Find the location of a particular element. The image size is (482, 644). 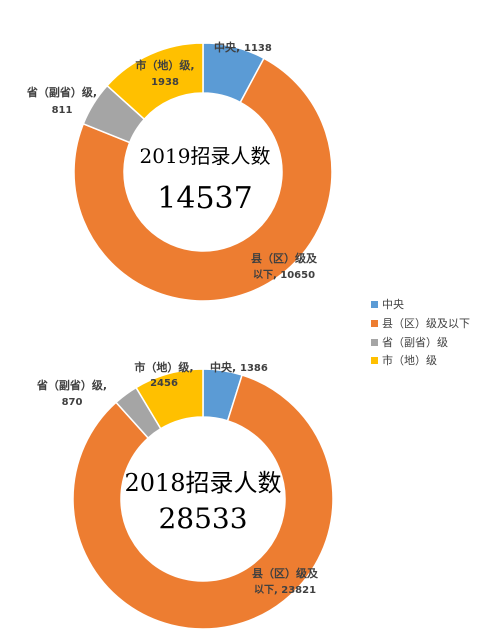

legend: 中央 县（区）级及以下 省（副省）级 市（地）级 is located at coordinates (420, 332).